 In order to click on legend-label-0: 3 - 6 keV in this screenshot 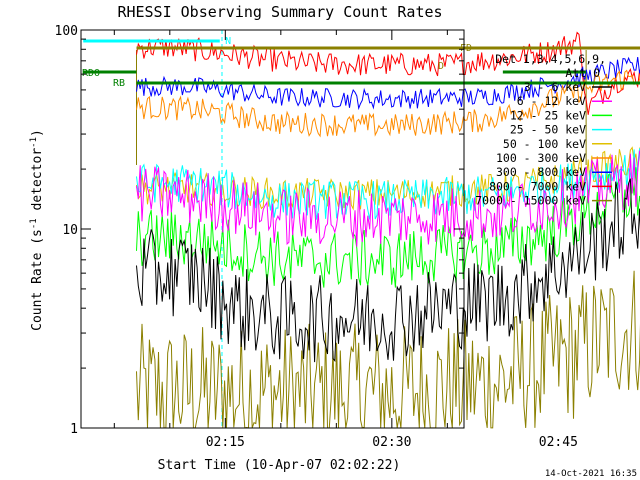, I will do `click(555, 87)`.